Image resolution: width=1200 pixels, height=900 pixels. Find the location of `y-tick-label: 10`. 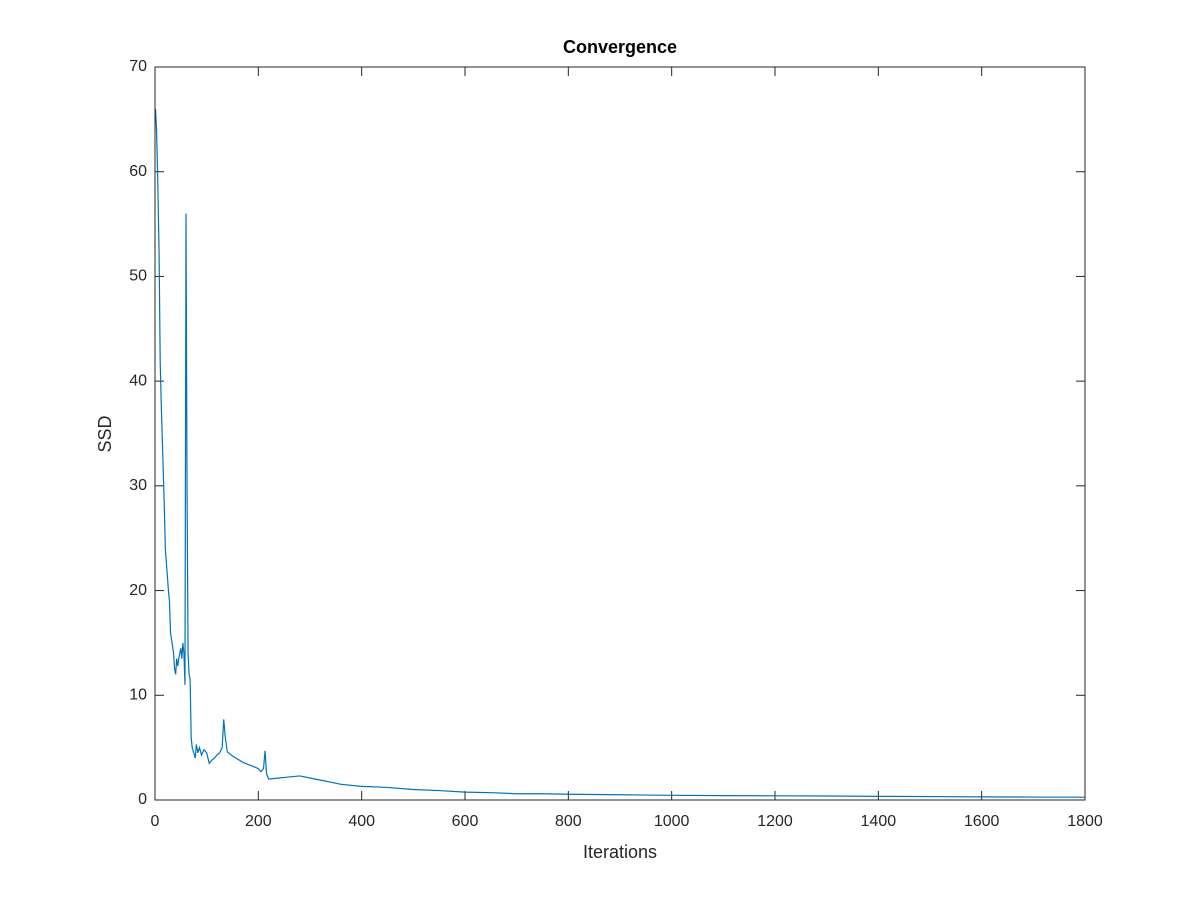

y-tick-label: 10 is located at coordinates (138, 695).